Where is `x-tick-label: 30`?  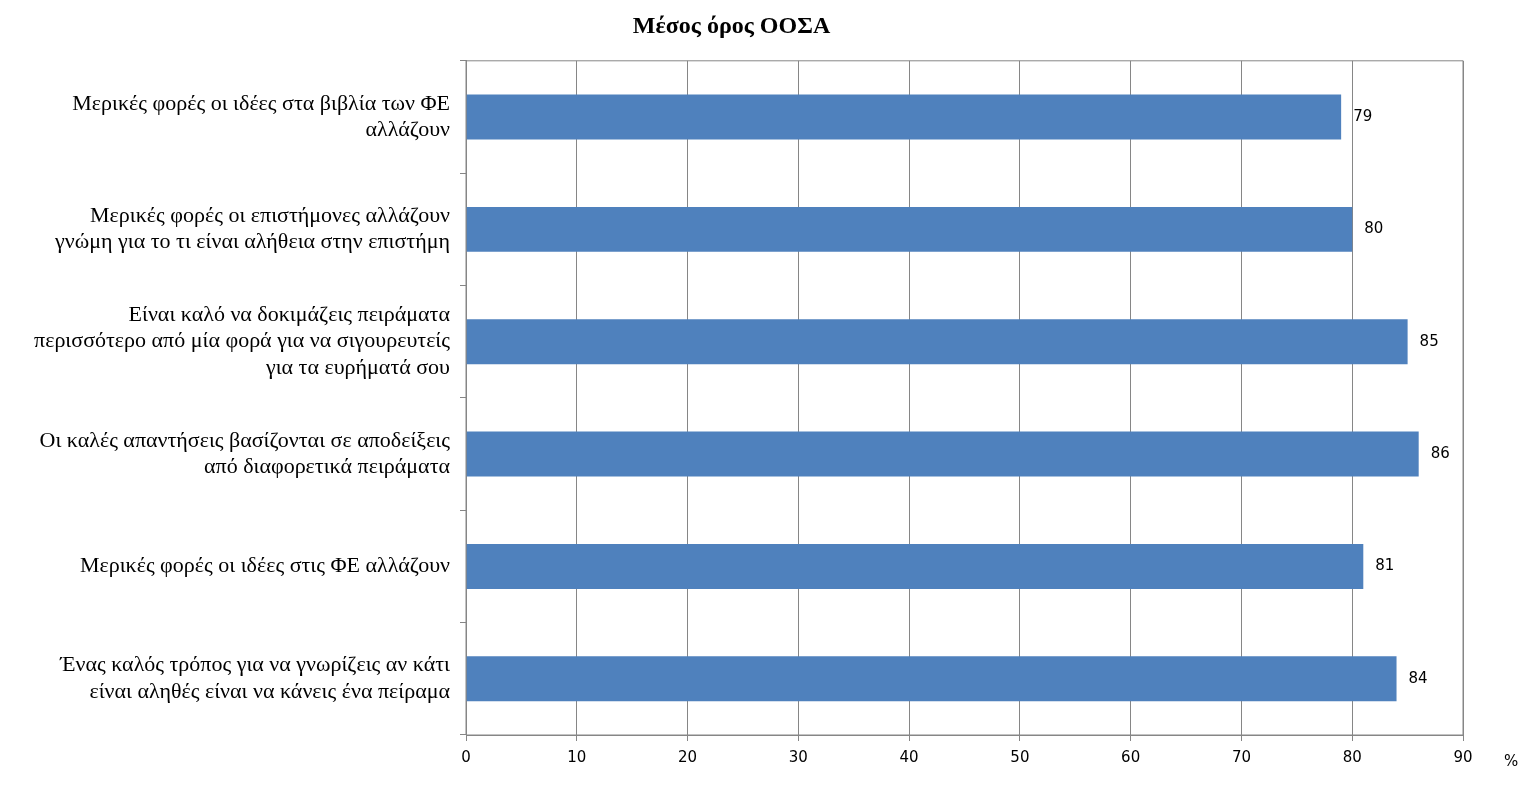
x-tick-label: 30 is located at coordinates (798, 756).